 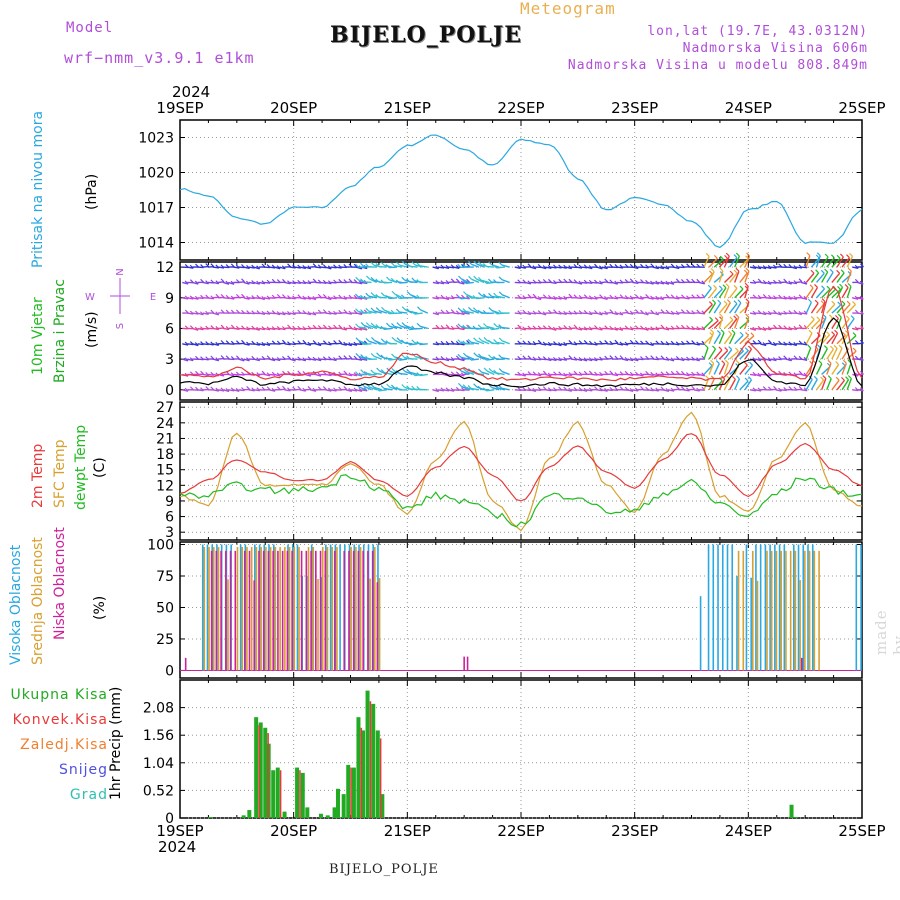 What do you see at coordinates (179, 108) in the screenshot?
I see `date-label-top: 19SEP` at bounding box center [179, 108].